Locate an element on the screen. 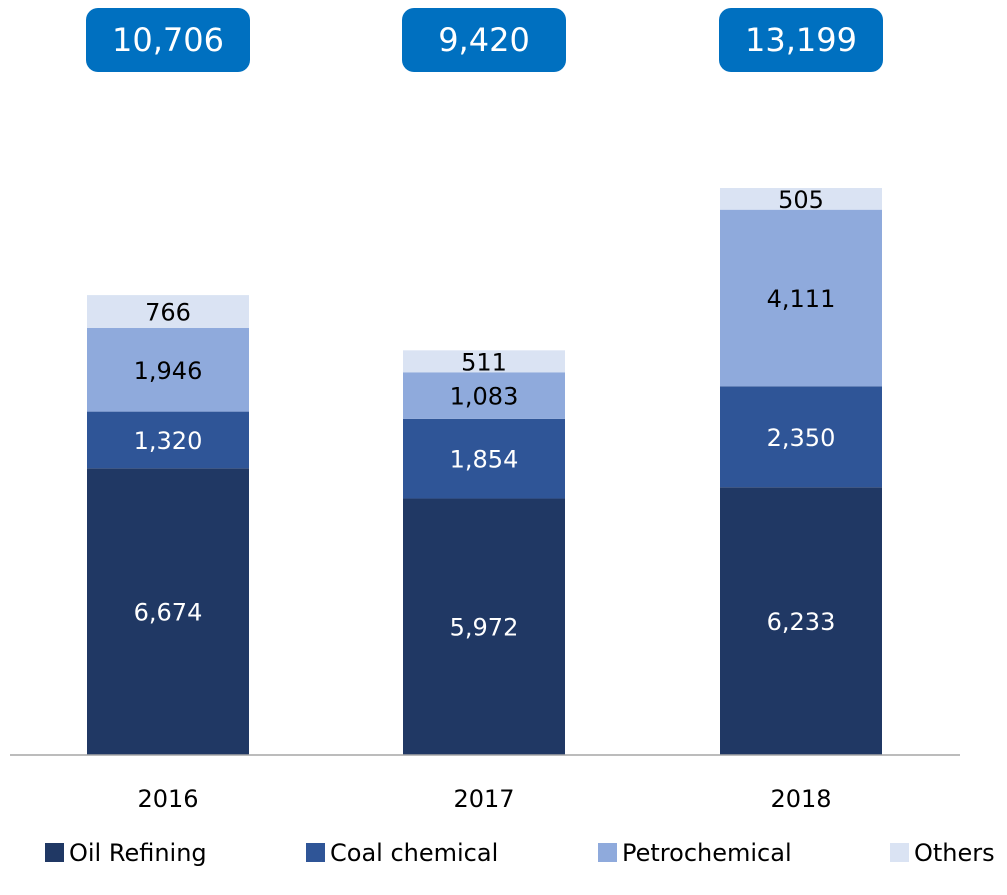 This screenshot has width=1007, height=895. data-label: 1,320 is located at coordinates (168, 441).